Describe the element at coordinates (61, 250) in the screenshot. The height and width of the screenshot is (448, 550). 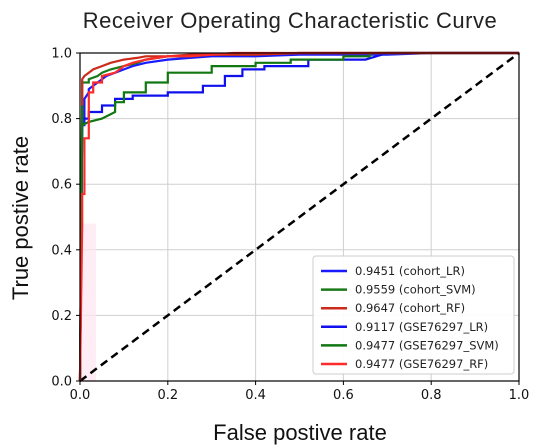
I see `y-tick-label: 0.4` at that location.